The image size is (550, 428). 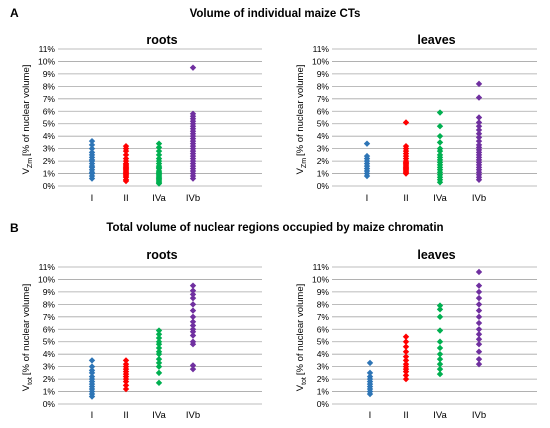 What do you see at coordinates (275, 14) in the screenshot?
I see `section-a-title: Volume of individual maize CTs` at bounding box center [275, 14].